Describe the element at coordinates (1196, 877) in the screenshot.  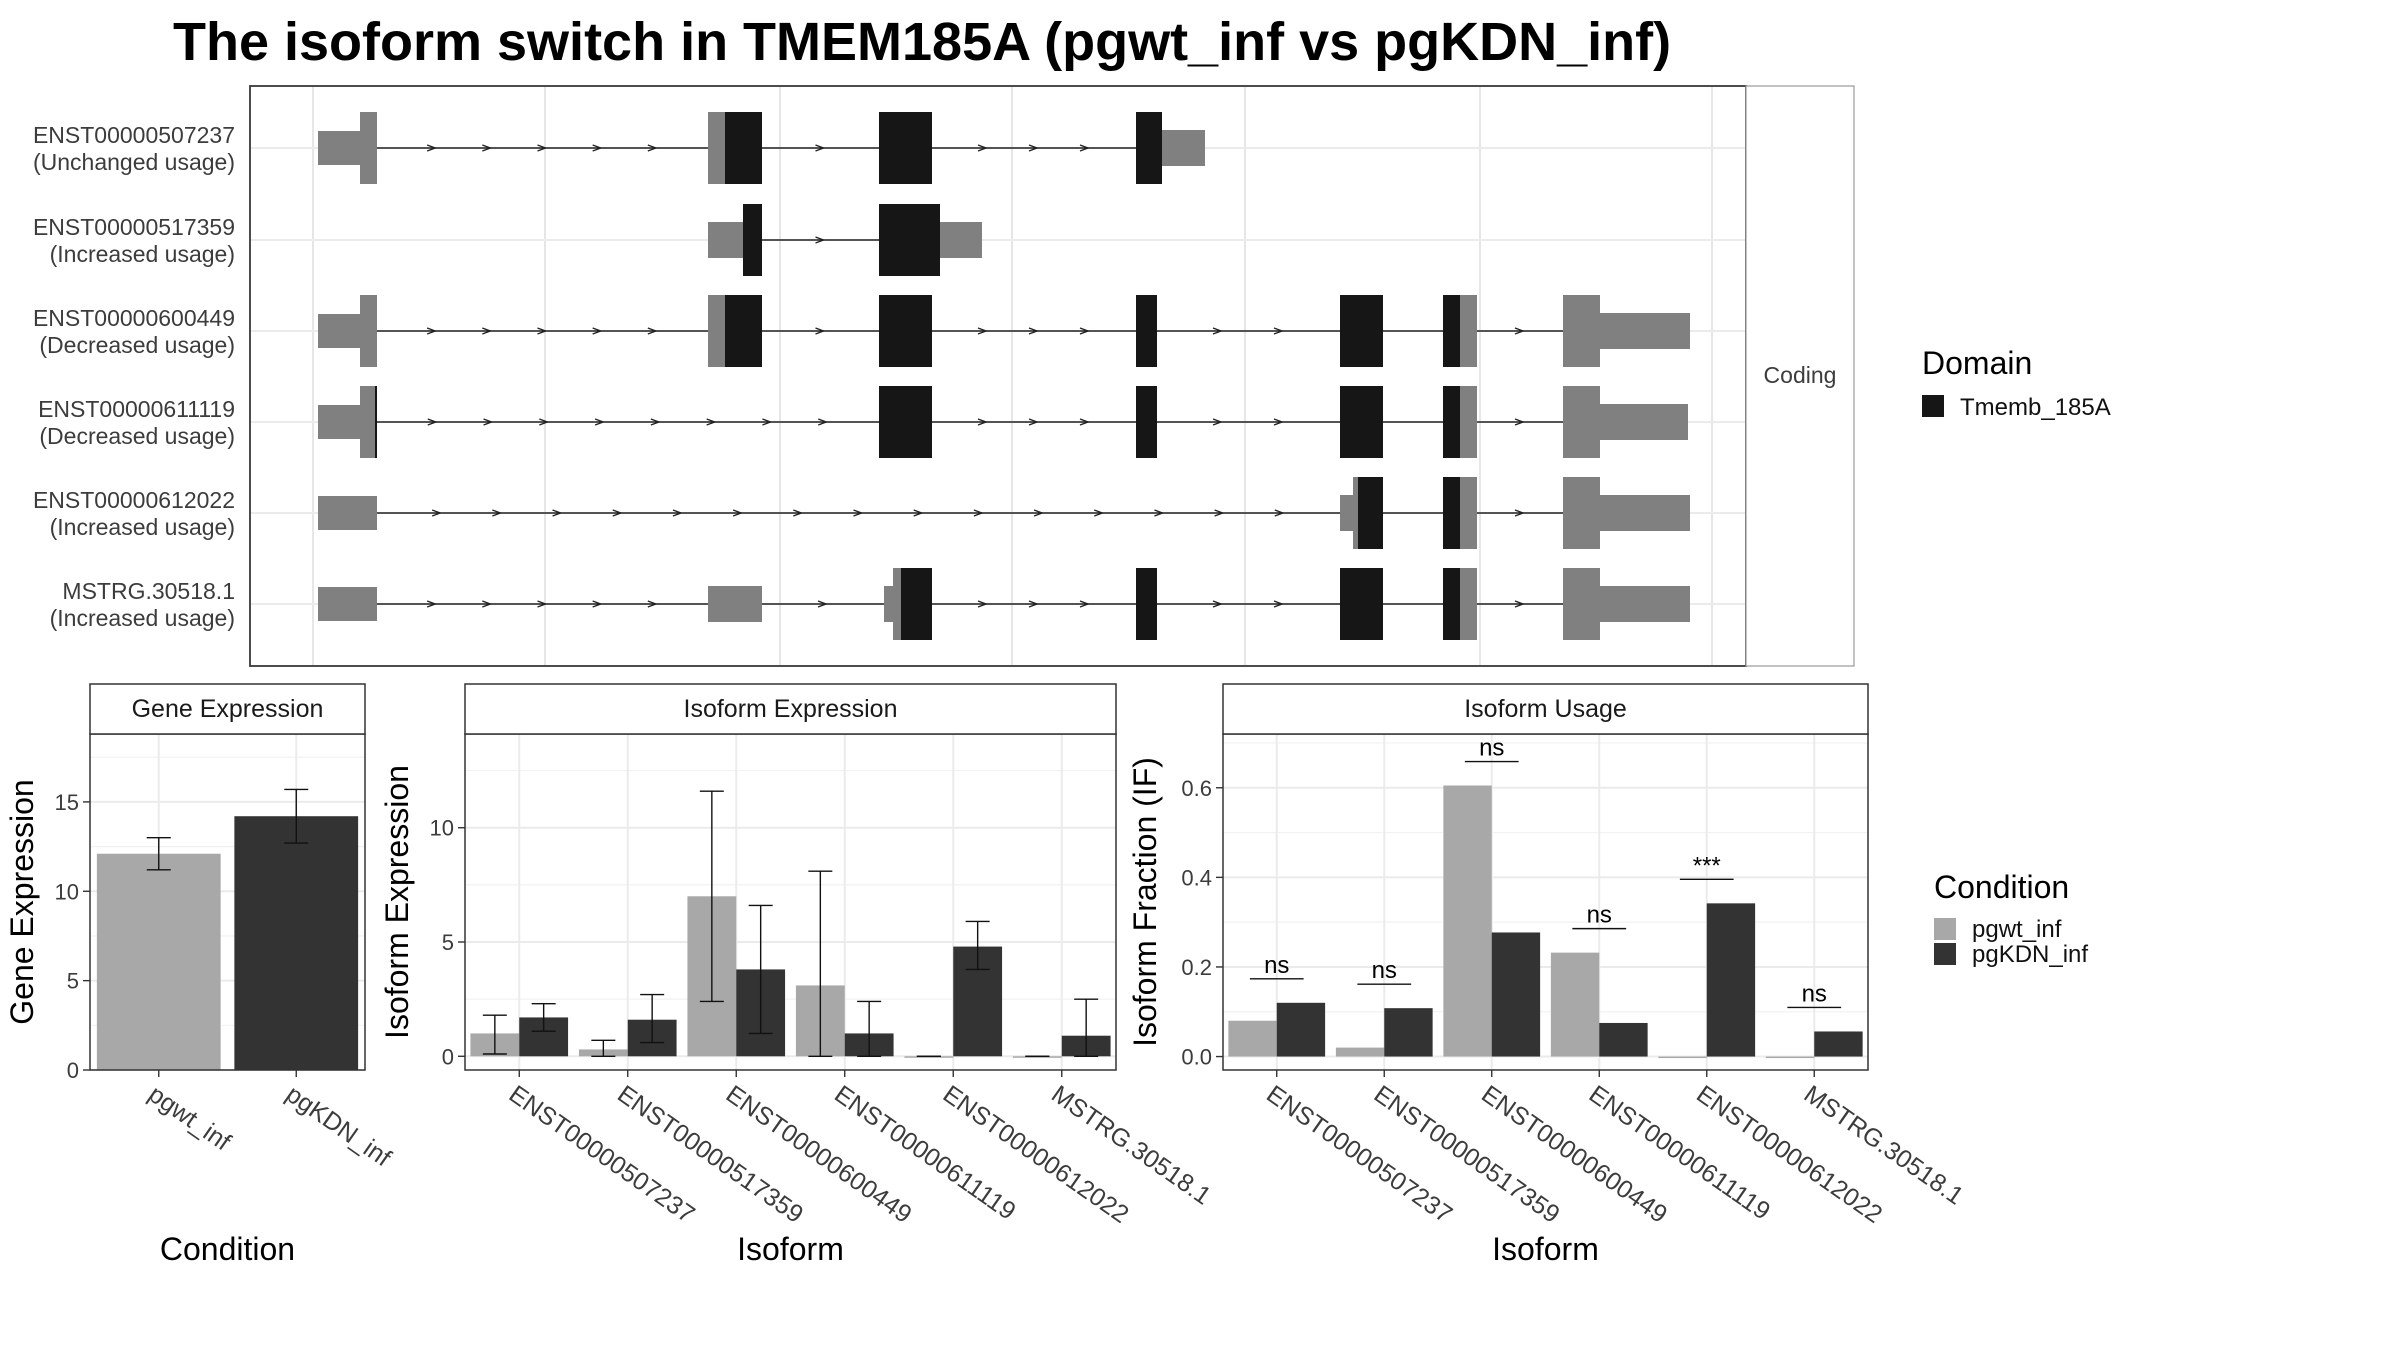
I see `y-tick-label: 0.4` at that location.